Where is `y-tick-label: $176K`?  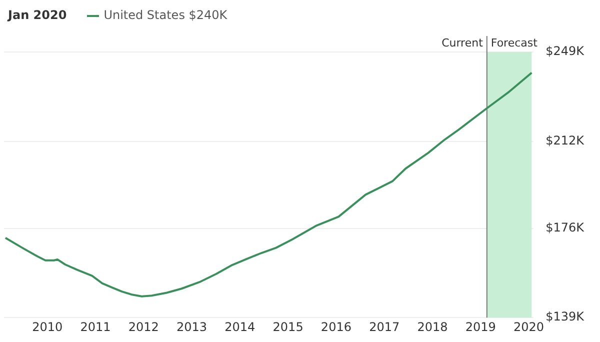 y-tick-label: $176K is located at coordinates (566, 227).